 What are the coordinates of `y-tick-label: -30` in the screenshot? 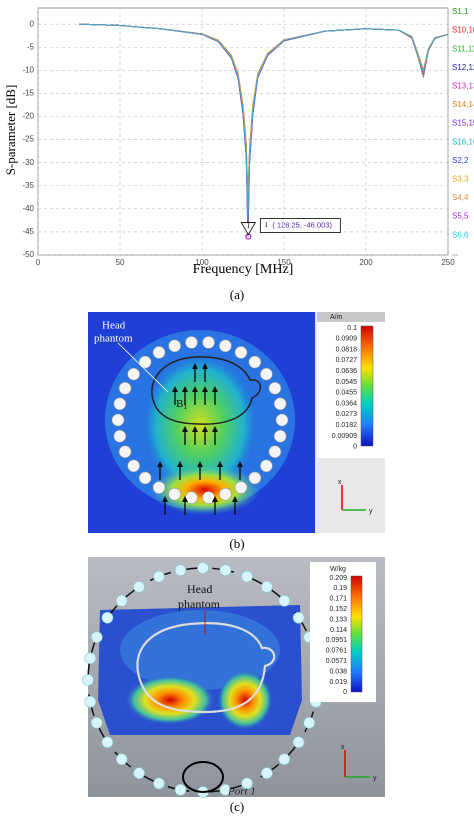 It's located at (28, 162).